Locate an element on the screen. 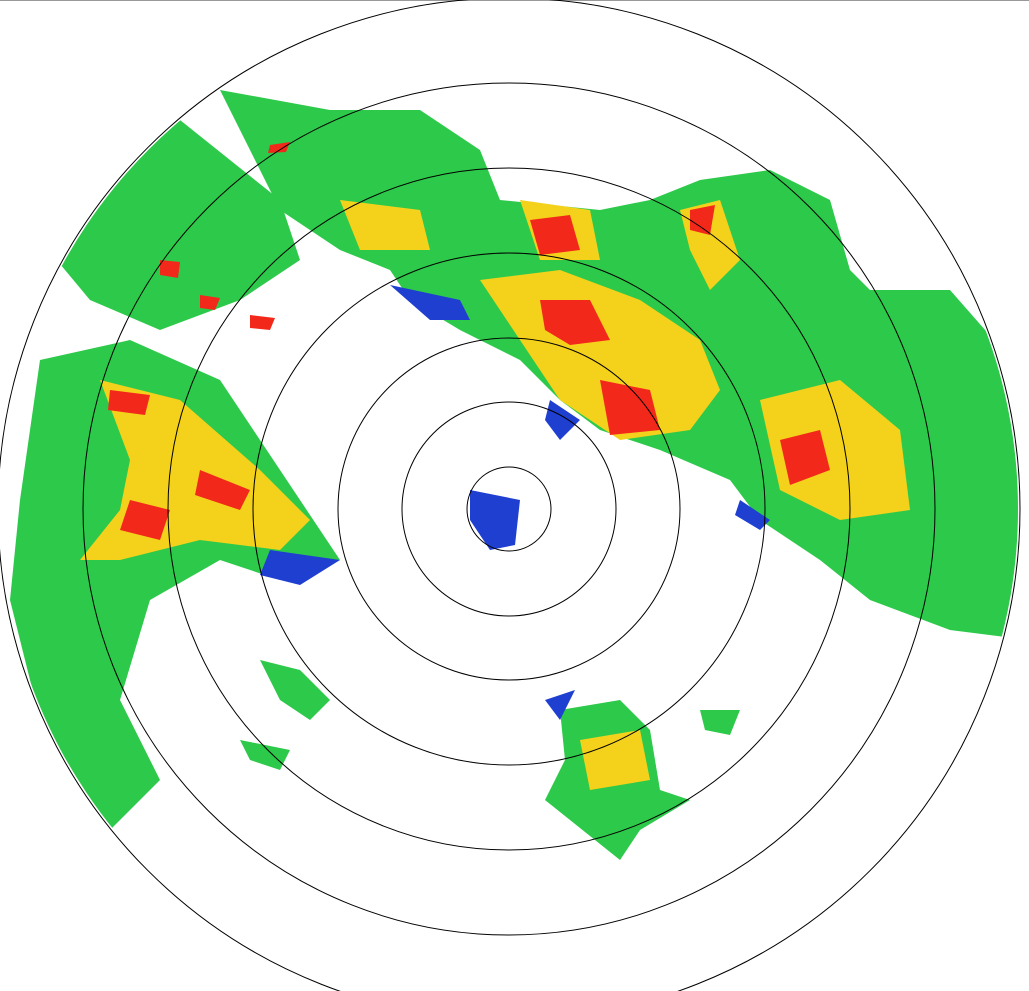 This screenshot has width=1029, height=991. range-ring is located at coordinates (509, 509).